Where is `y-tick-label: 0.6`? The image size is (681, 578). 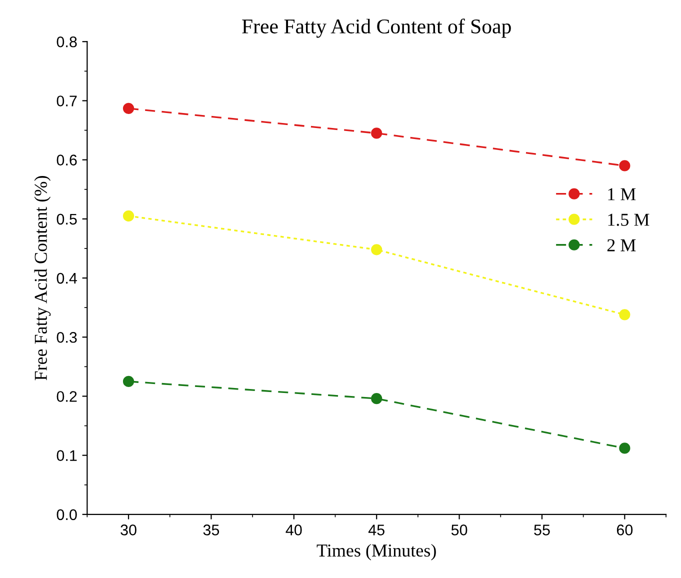
y-tick-label: 0.6 is located at coordinates (66, 160).